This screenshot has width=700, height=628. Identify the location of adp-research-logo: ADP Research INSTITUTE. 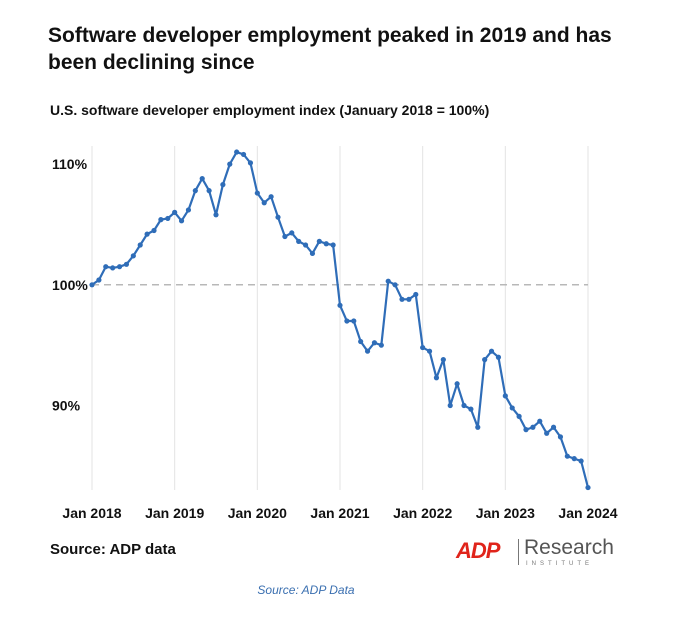
(541, 553).